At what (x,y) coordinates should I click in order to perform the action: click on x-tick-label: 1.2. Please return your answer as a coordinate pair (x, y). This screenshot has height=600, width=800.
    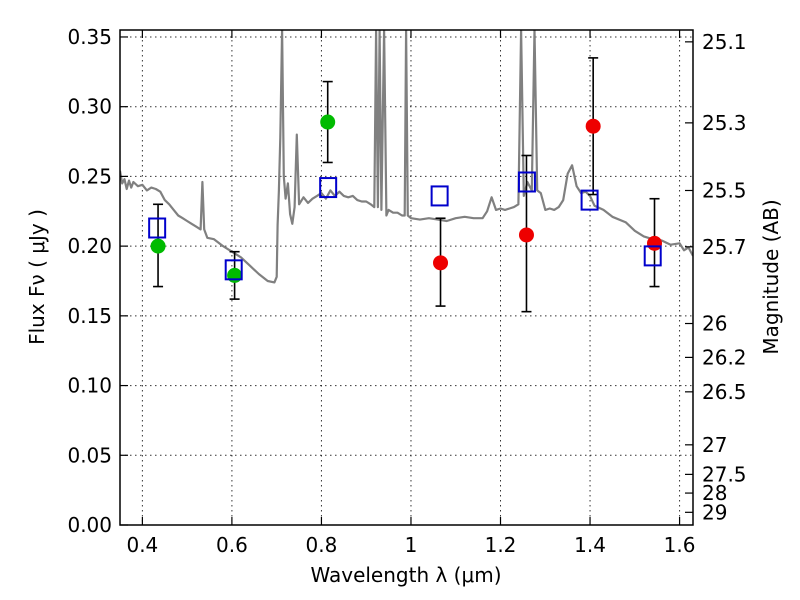
    Looking at the image, I should click on (501, 545).